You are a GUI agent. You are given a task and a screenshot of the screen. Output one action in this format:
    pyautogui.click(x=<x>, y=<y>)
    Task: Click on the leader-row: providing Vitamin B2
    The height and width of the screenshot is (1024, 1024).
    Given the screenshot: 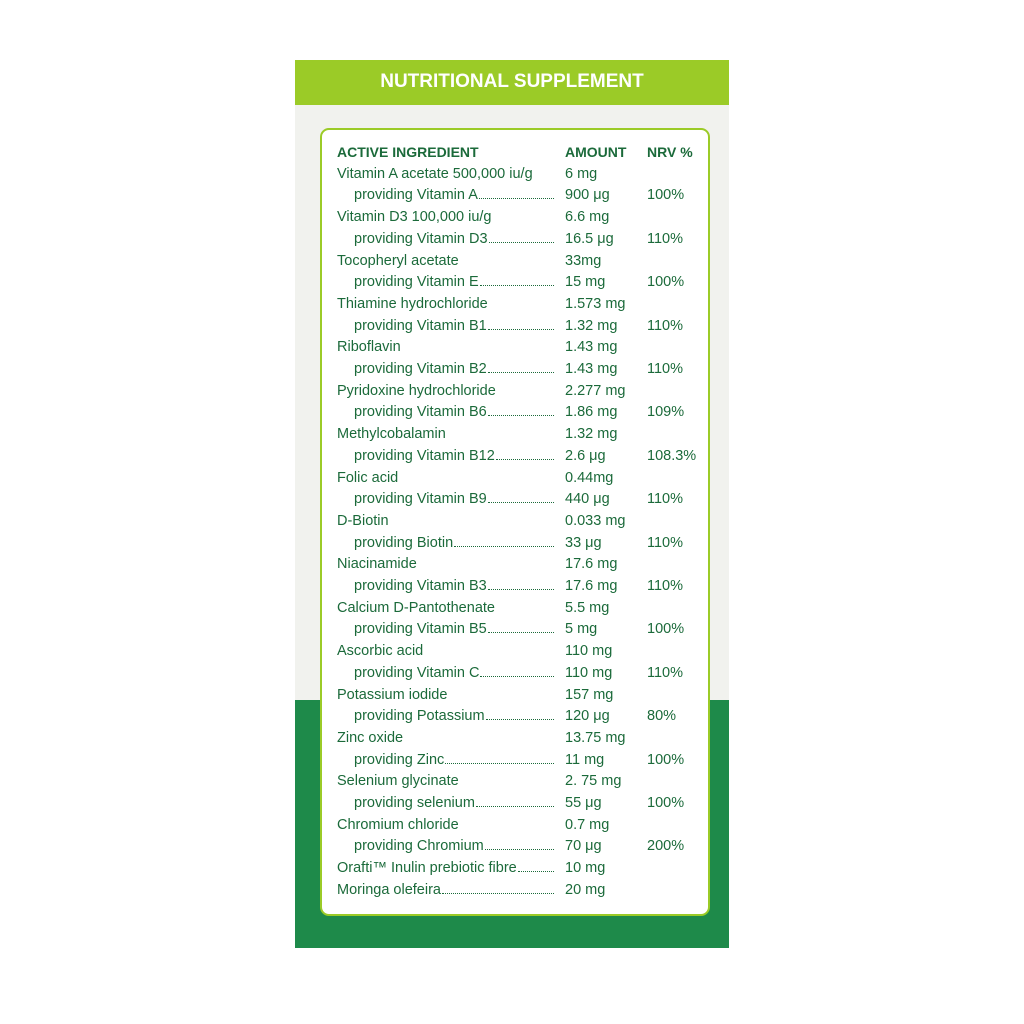 What is the action you would take?
    pyautogui.click(x=455, y=369)
    